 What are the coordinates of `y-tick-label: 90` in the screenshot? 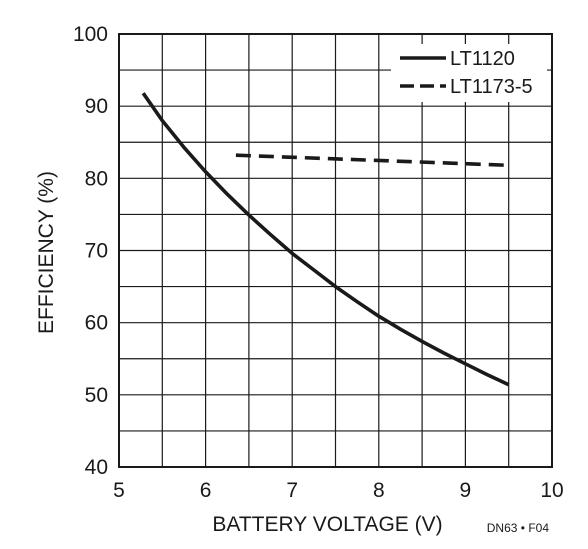 It's located at (96, 106).